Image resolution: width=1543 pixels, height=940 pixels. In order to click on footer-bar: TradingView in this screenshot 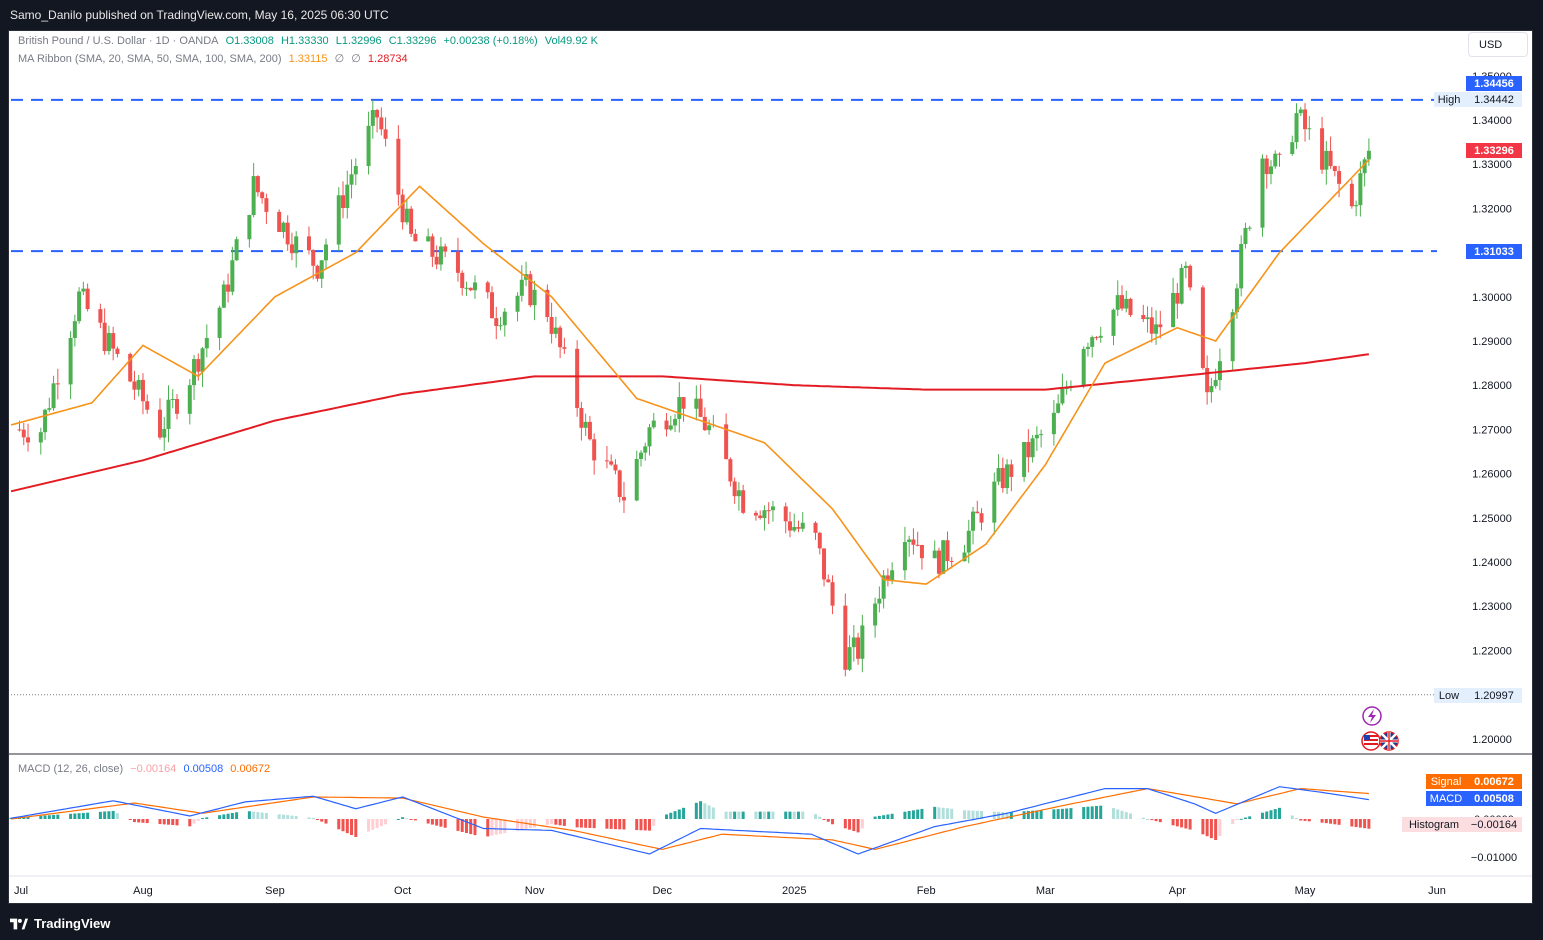, I will do `click(771, 922)`.